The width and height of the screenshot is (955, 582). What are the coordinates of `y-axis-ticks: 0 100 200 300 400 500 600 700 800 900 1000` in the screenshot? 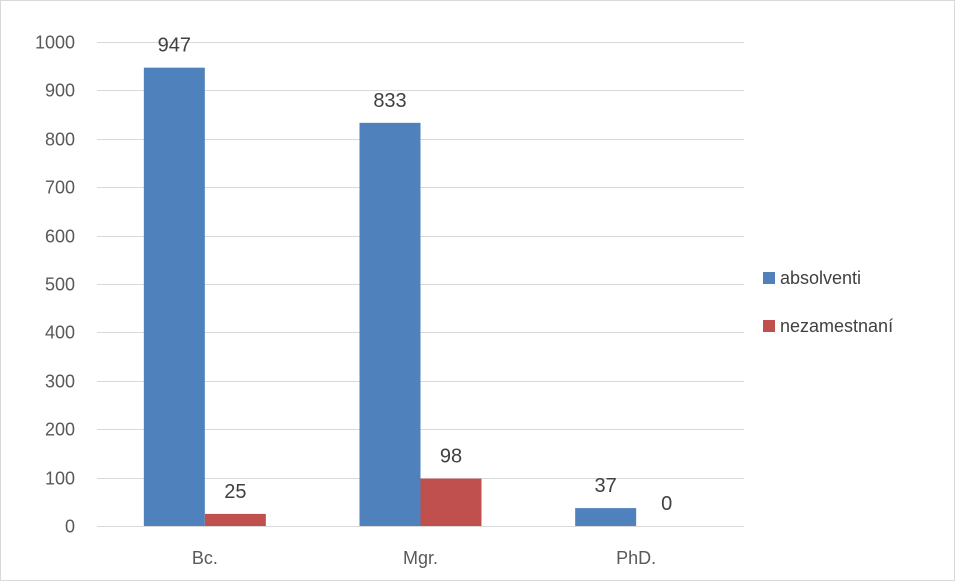 It's located at (55, 285).